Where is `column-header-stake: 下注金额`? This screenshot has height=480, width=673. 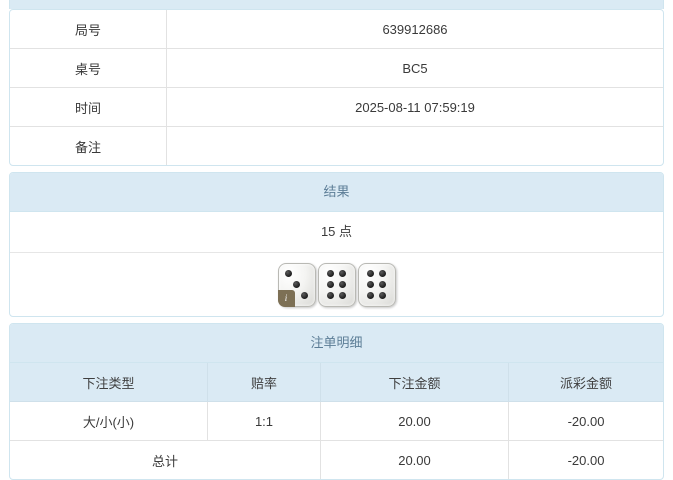
column-header-stake: 下注金额 is located at coordinates (414, 382).